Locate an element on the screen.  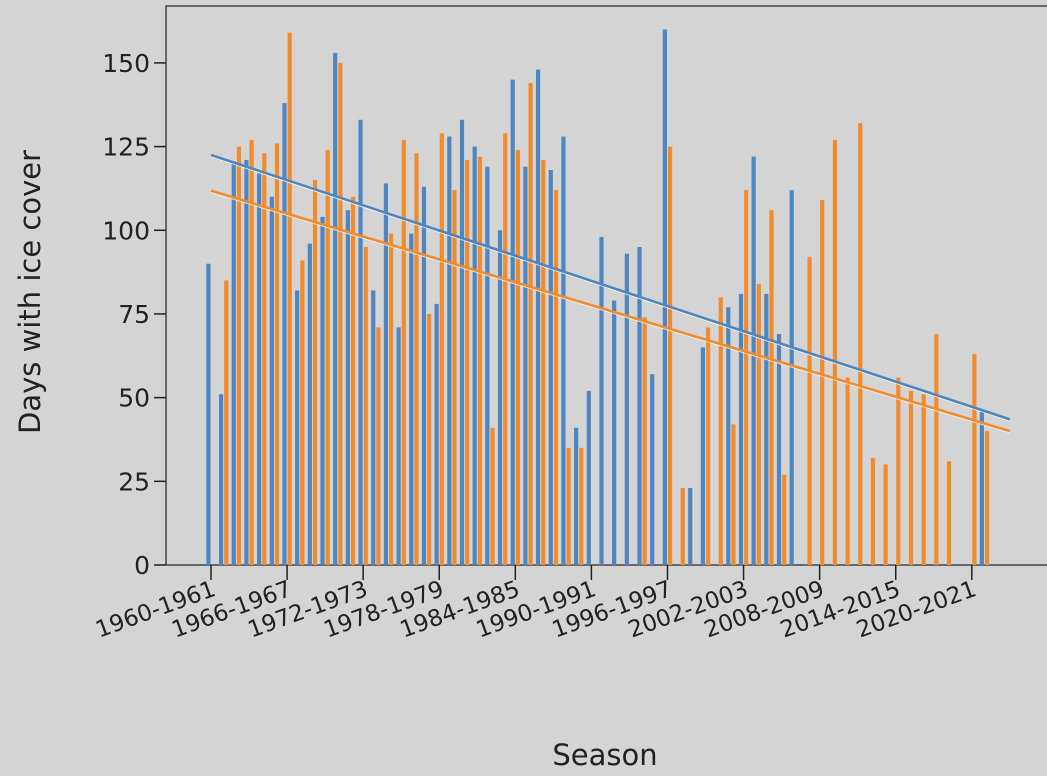
y-tick-label: 150 is located at coordinates (126, 63).